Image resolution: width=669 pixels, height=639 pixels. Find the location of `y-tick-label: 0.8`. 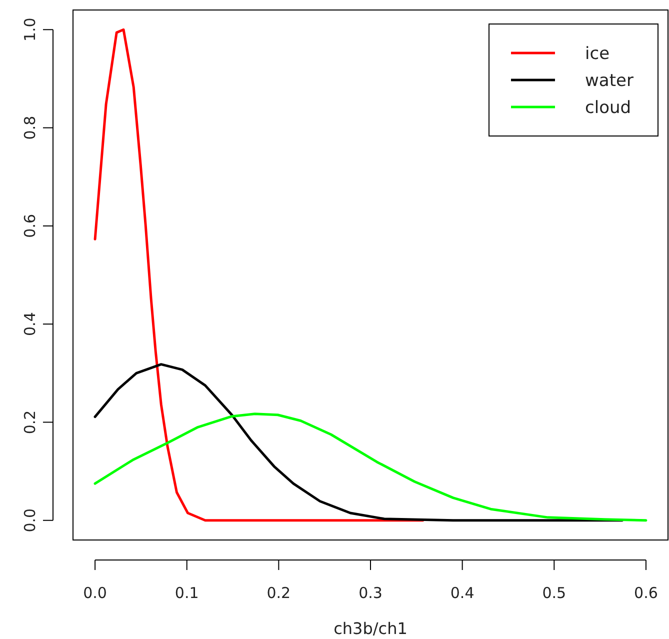

y-tick-label: 0.8 is located at coordinates (30, 128).